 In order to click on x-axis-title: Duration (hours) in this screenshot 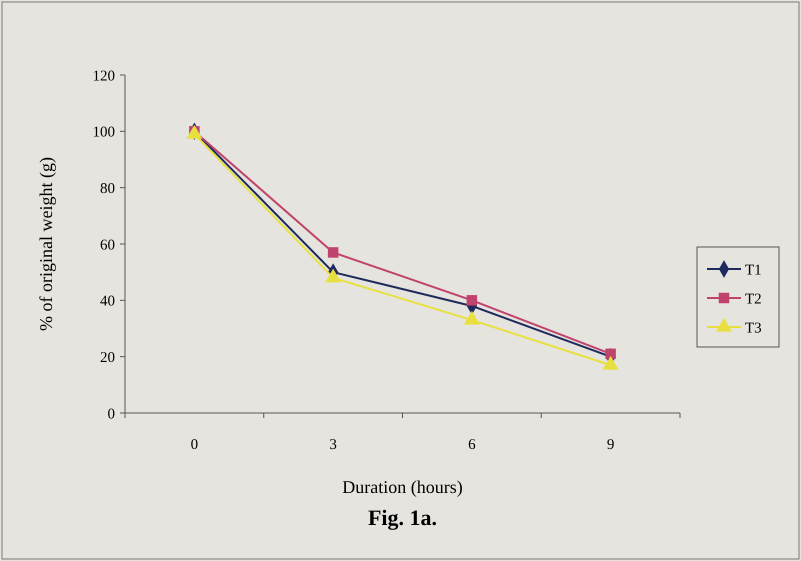, I will do `click(402, 487)`.